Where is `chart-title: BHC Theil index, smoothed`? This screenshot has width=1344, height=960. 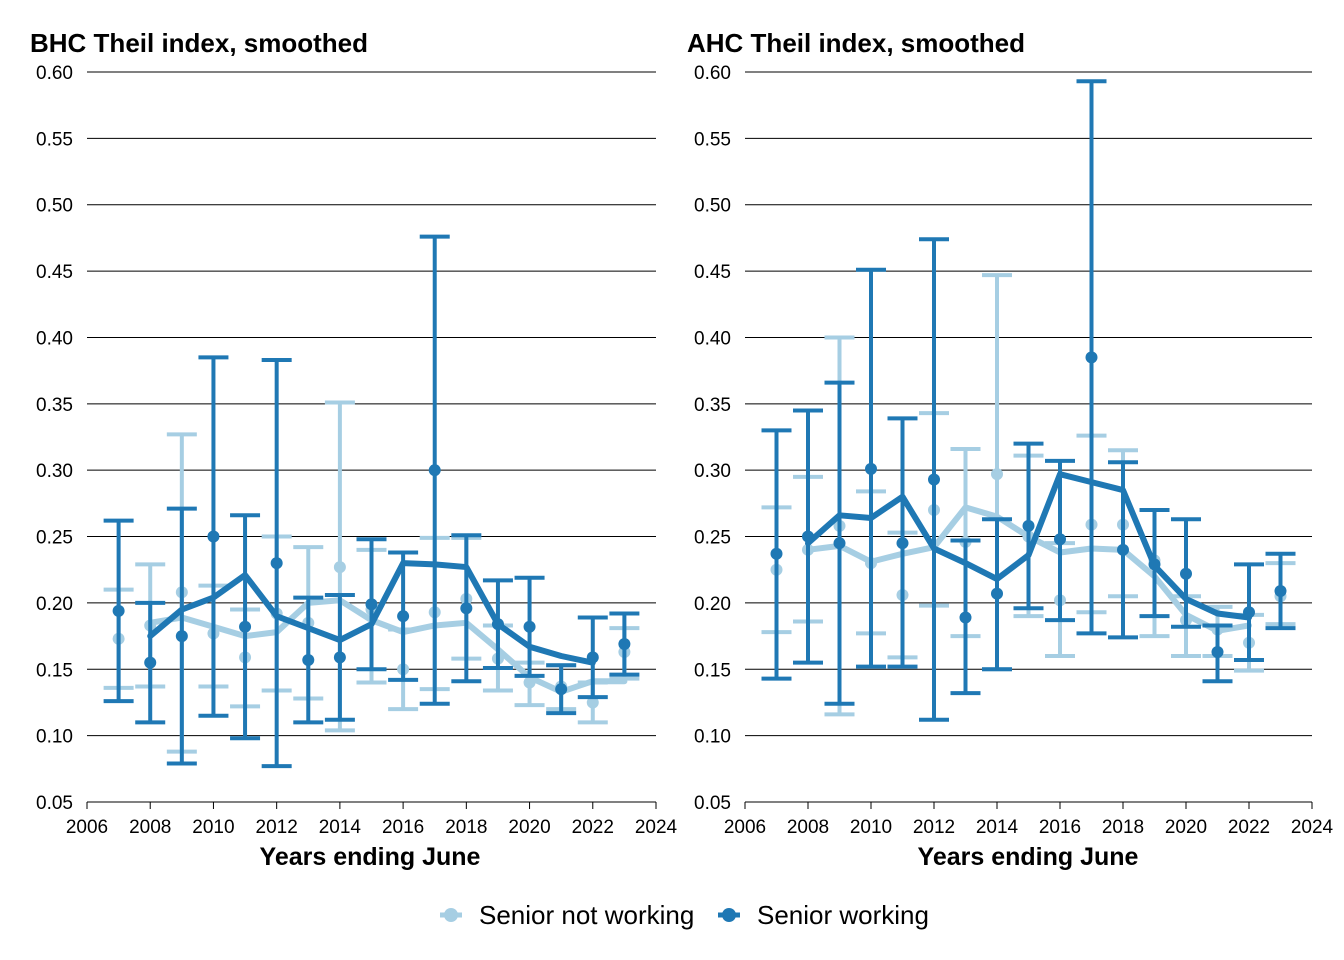
chart-title: BHC Theil index, smoothed is located at coordinates (199, 43).